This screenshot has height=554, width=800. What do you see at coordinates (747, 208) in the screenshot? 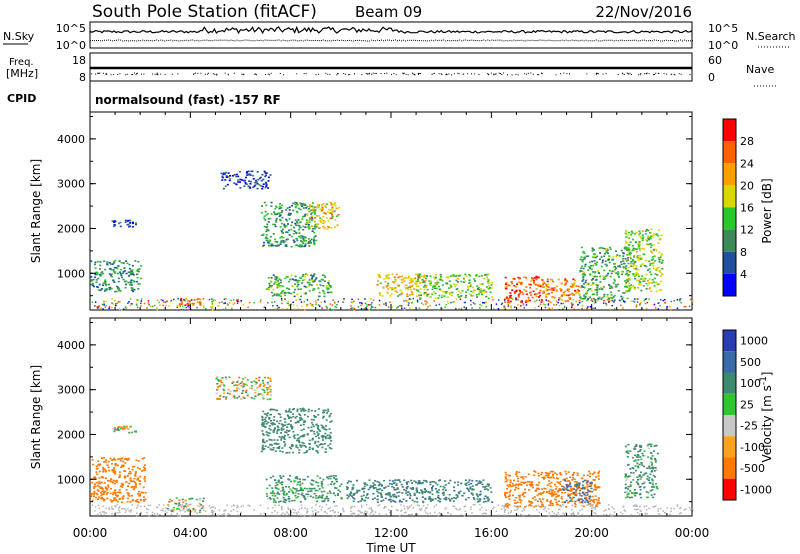
I see `colorbar-tick-label: 16` at bounding box center [747, 208].